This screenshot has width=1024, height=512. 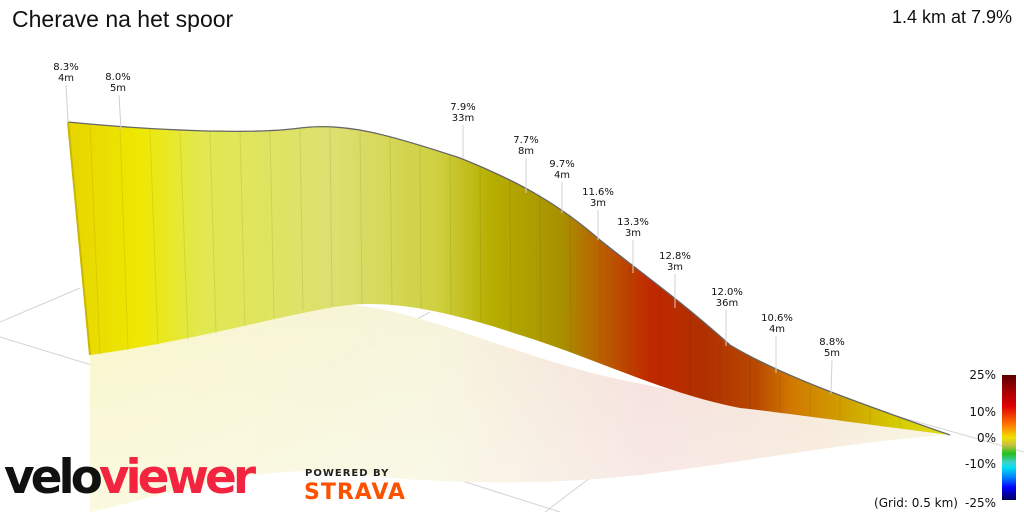 What do you see at coordinates (123, 19) in the screenshot?
I see `page-title: Cherave na het spoor` at bounding box center [123, 19].